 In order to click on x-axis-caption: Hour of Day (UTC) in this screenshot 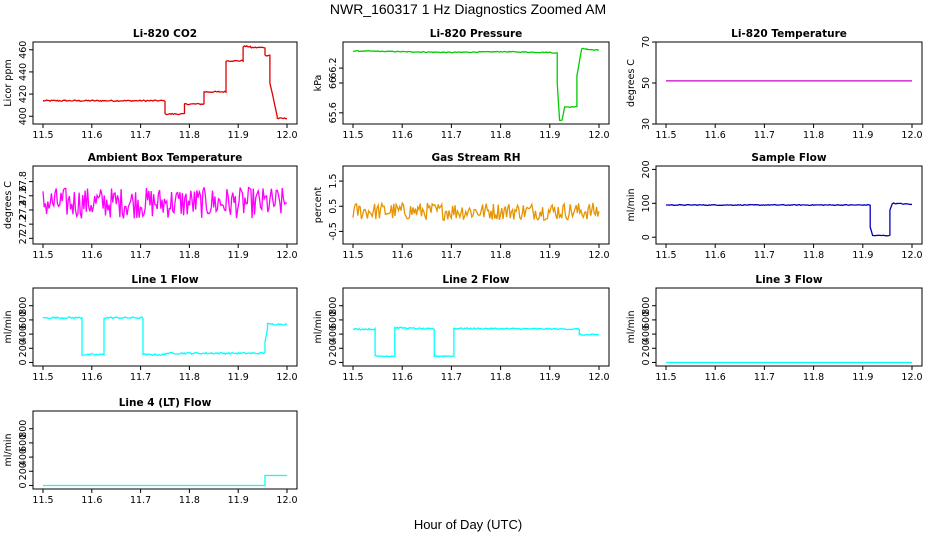, I will do `click(468, 524)`.